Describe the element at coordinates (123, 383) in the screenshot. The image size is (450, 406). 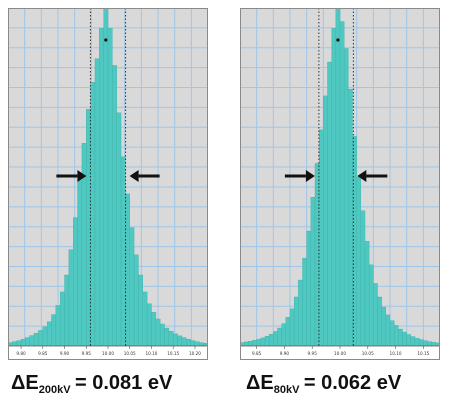
I see `energy-spread-value: = 0.081 eV` at that location.